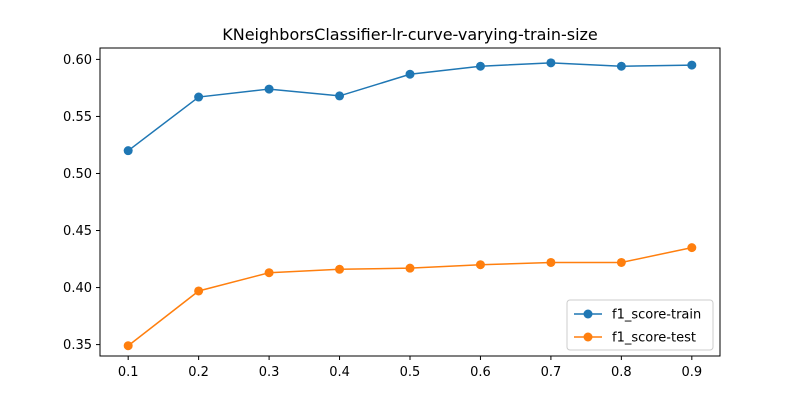 This screenshot has width=800, height=400. Describe the element at coordinates (654, 338) in the screenshot. I see `legend-label-test: f1_score-test` at that location.